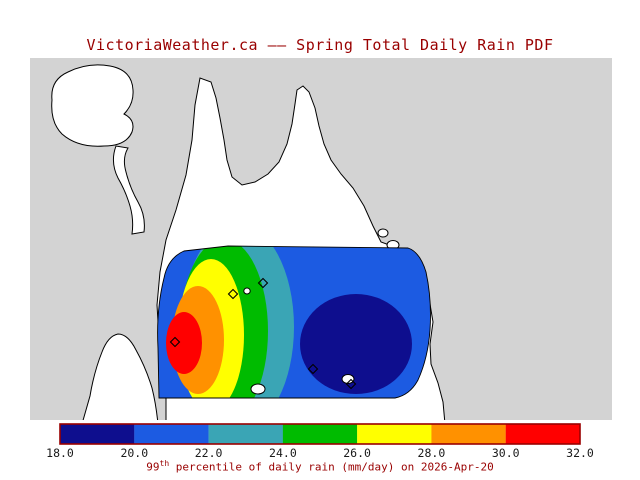  I want to click on lake, so click(247, 291).